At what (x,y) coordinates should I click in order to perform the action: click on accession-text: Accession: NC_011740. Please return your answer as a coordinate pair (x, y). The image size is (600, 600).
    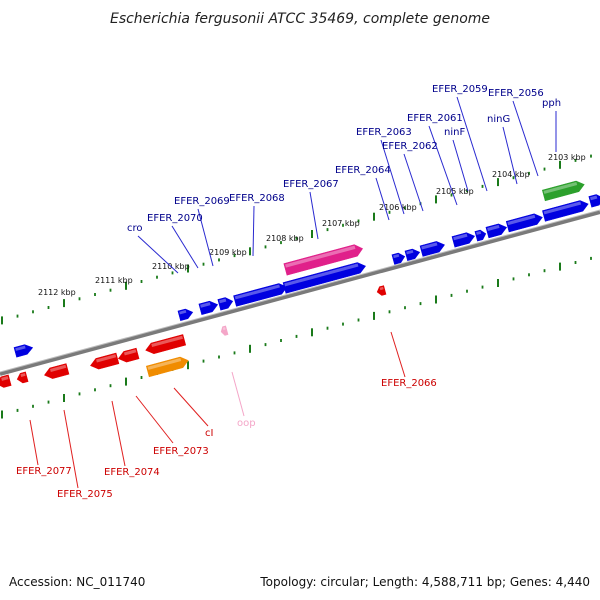
    Looking at the image, I should click on (77, 582).